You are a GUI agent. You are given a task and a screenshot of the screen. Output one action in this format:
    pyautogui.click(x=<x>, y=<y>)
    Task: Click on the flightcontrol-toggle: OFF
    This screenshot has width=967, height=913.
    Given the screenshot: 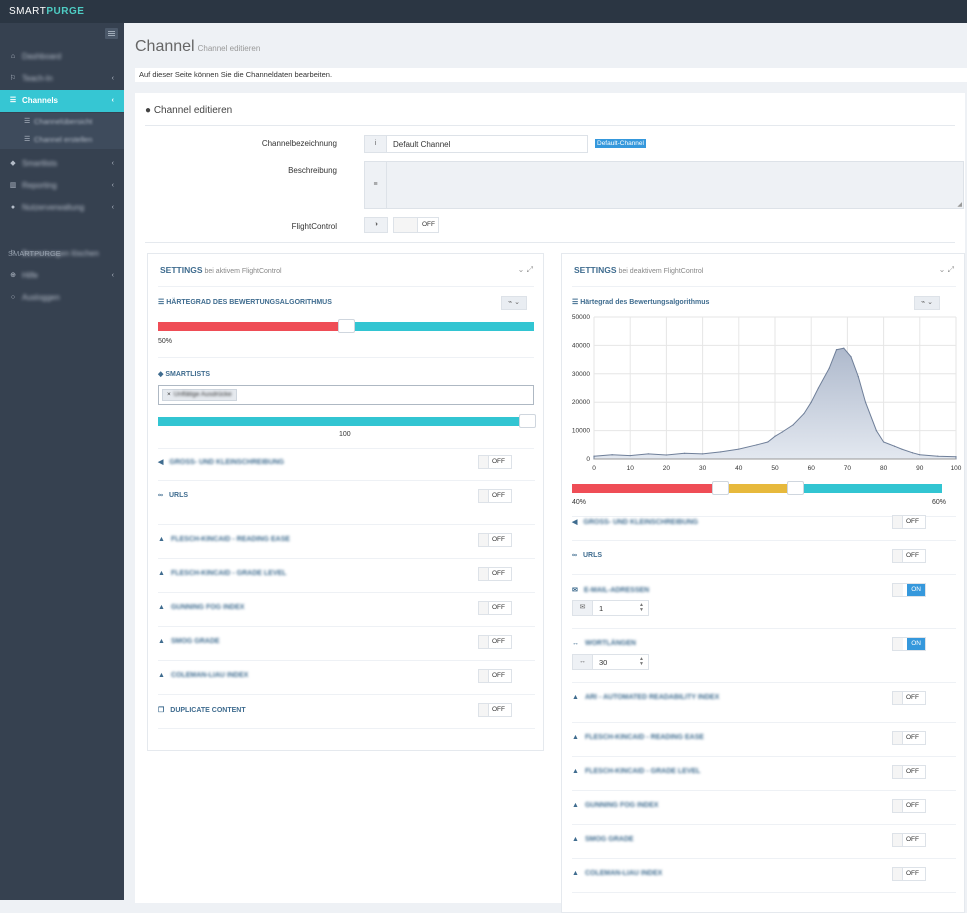 What is the action you would take?
    pyautogui.click(x=416, y=225)
    